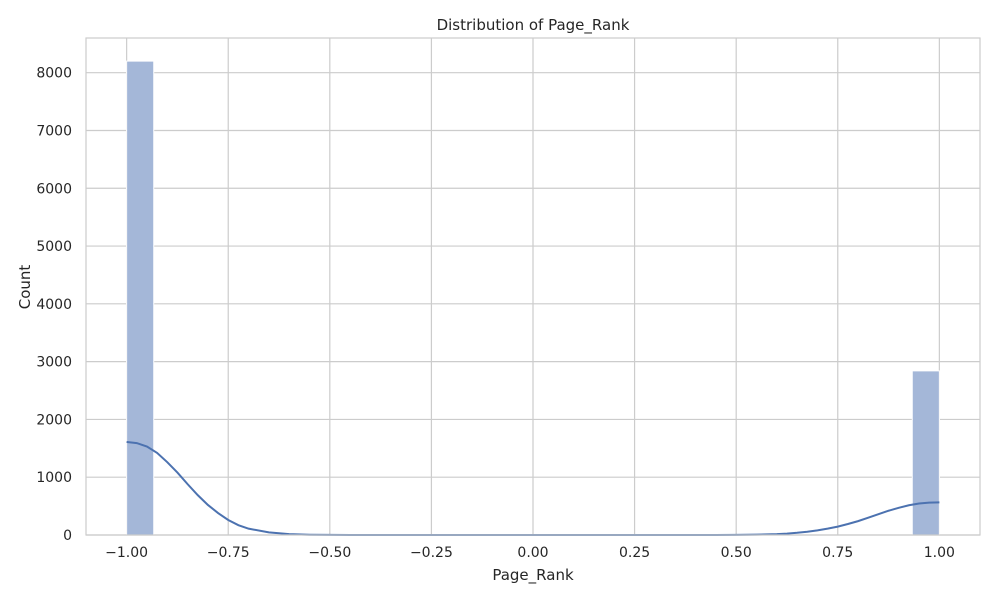  Describe the element at coordinates (54, 420) in the screenshot. I see `y-tick-label-2: 2000` at that location.